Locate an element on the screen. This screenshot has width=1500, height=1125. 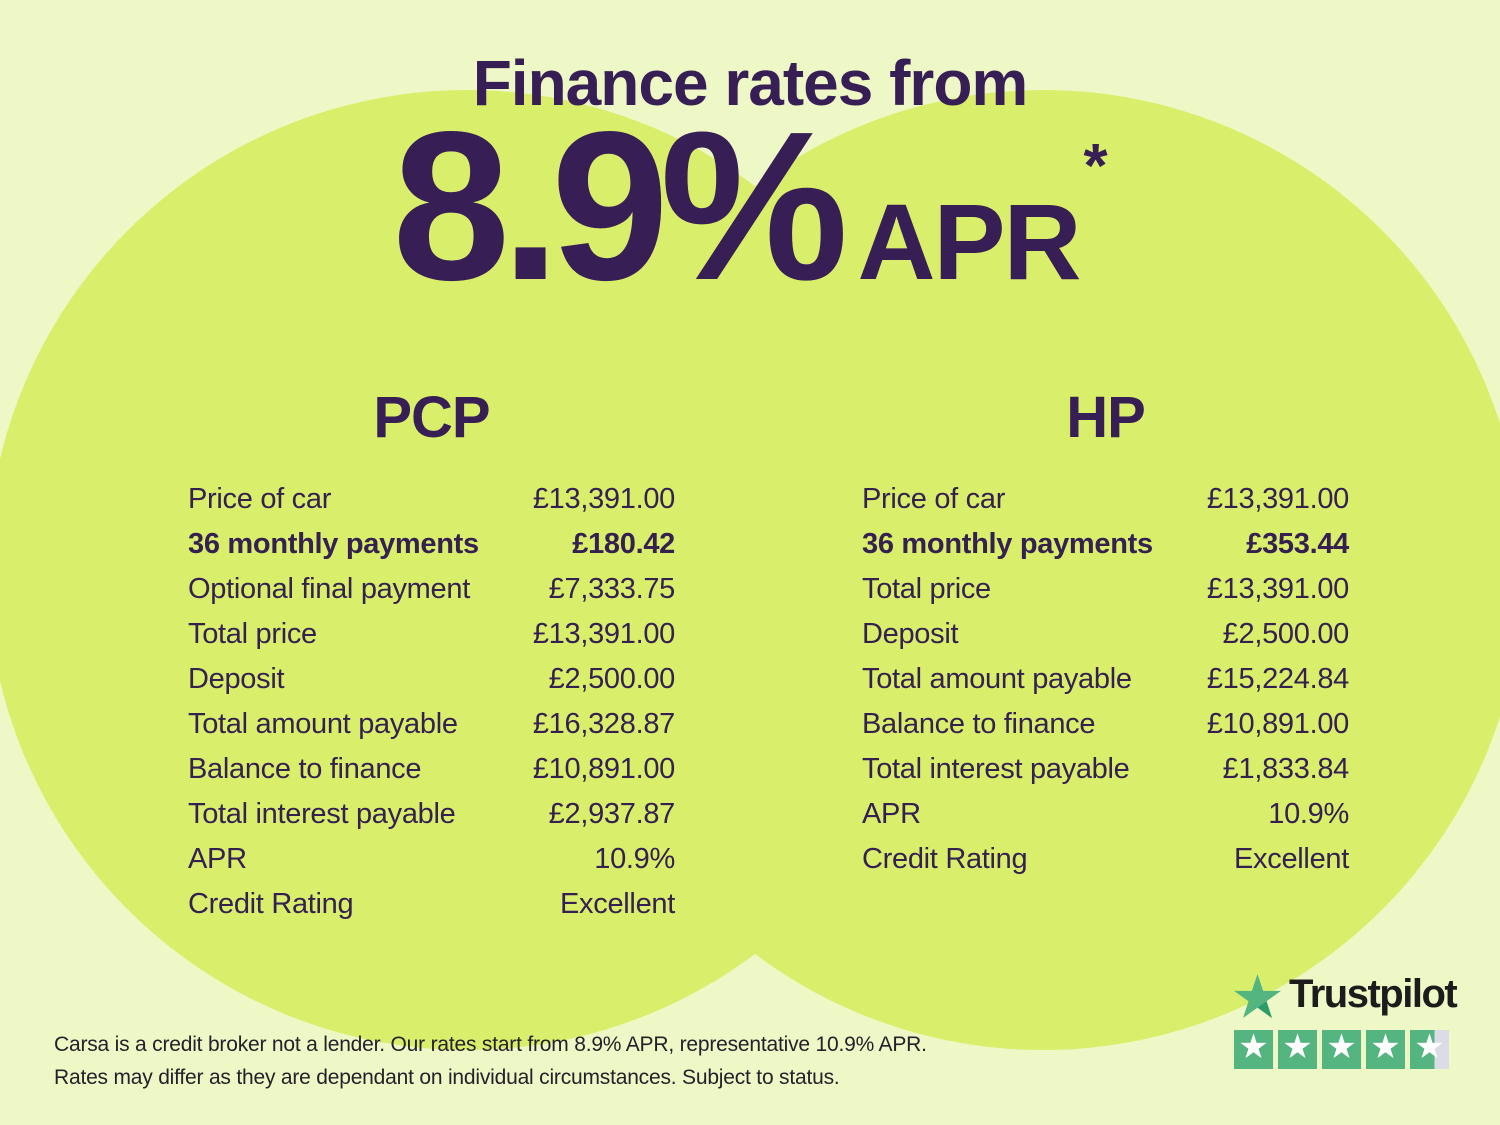
hp-header: HP is located at coordinates (1106, 417).